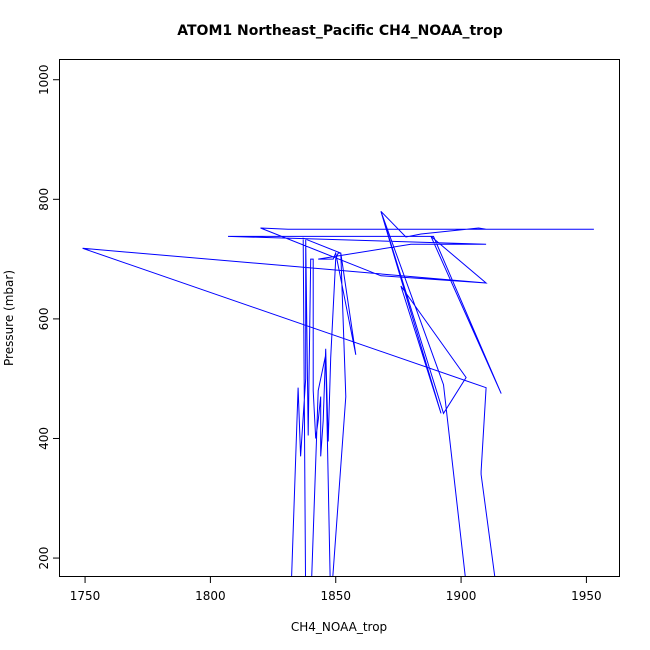 The width and height of the screenshot is (650, 650). What do you see at coordinates (85, 596) in the screenshot?
I see `x-tick-label: 1750` at bounding box center [85, 596].